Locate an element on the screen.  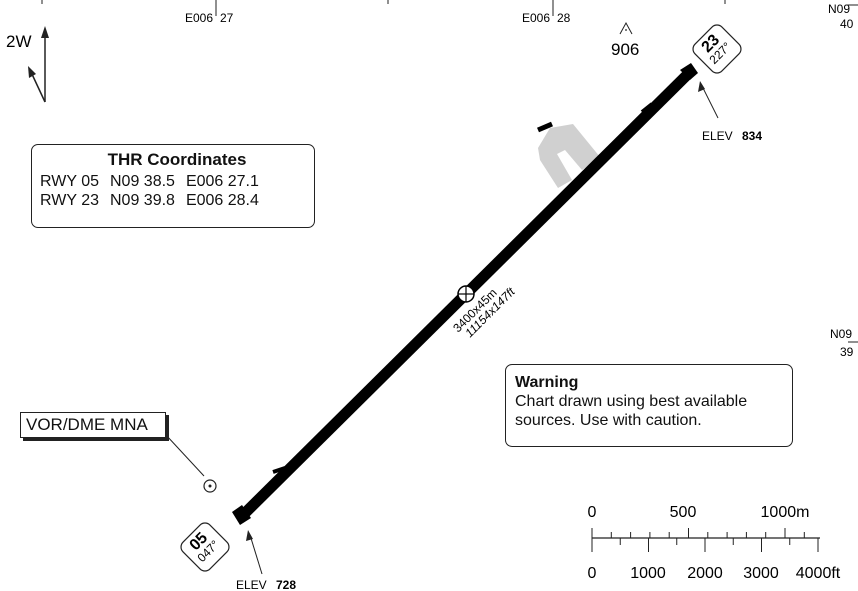
scale-feet-label: 1000 is located at coordinates (648, 573).